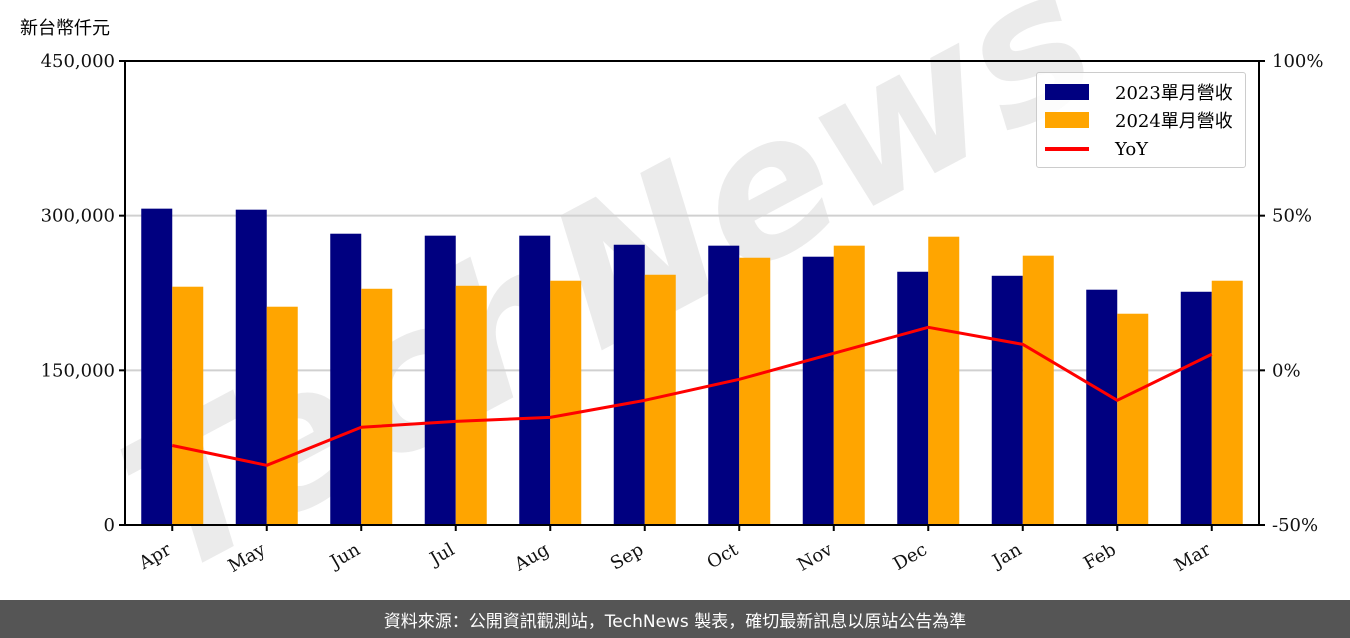 This screenshot has height=638, width=1350. What do you see at coordinates (722, 556) in the screenshot?
I see `x-tick-label: Oct` at bounding box center [722, 556].